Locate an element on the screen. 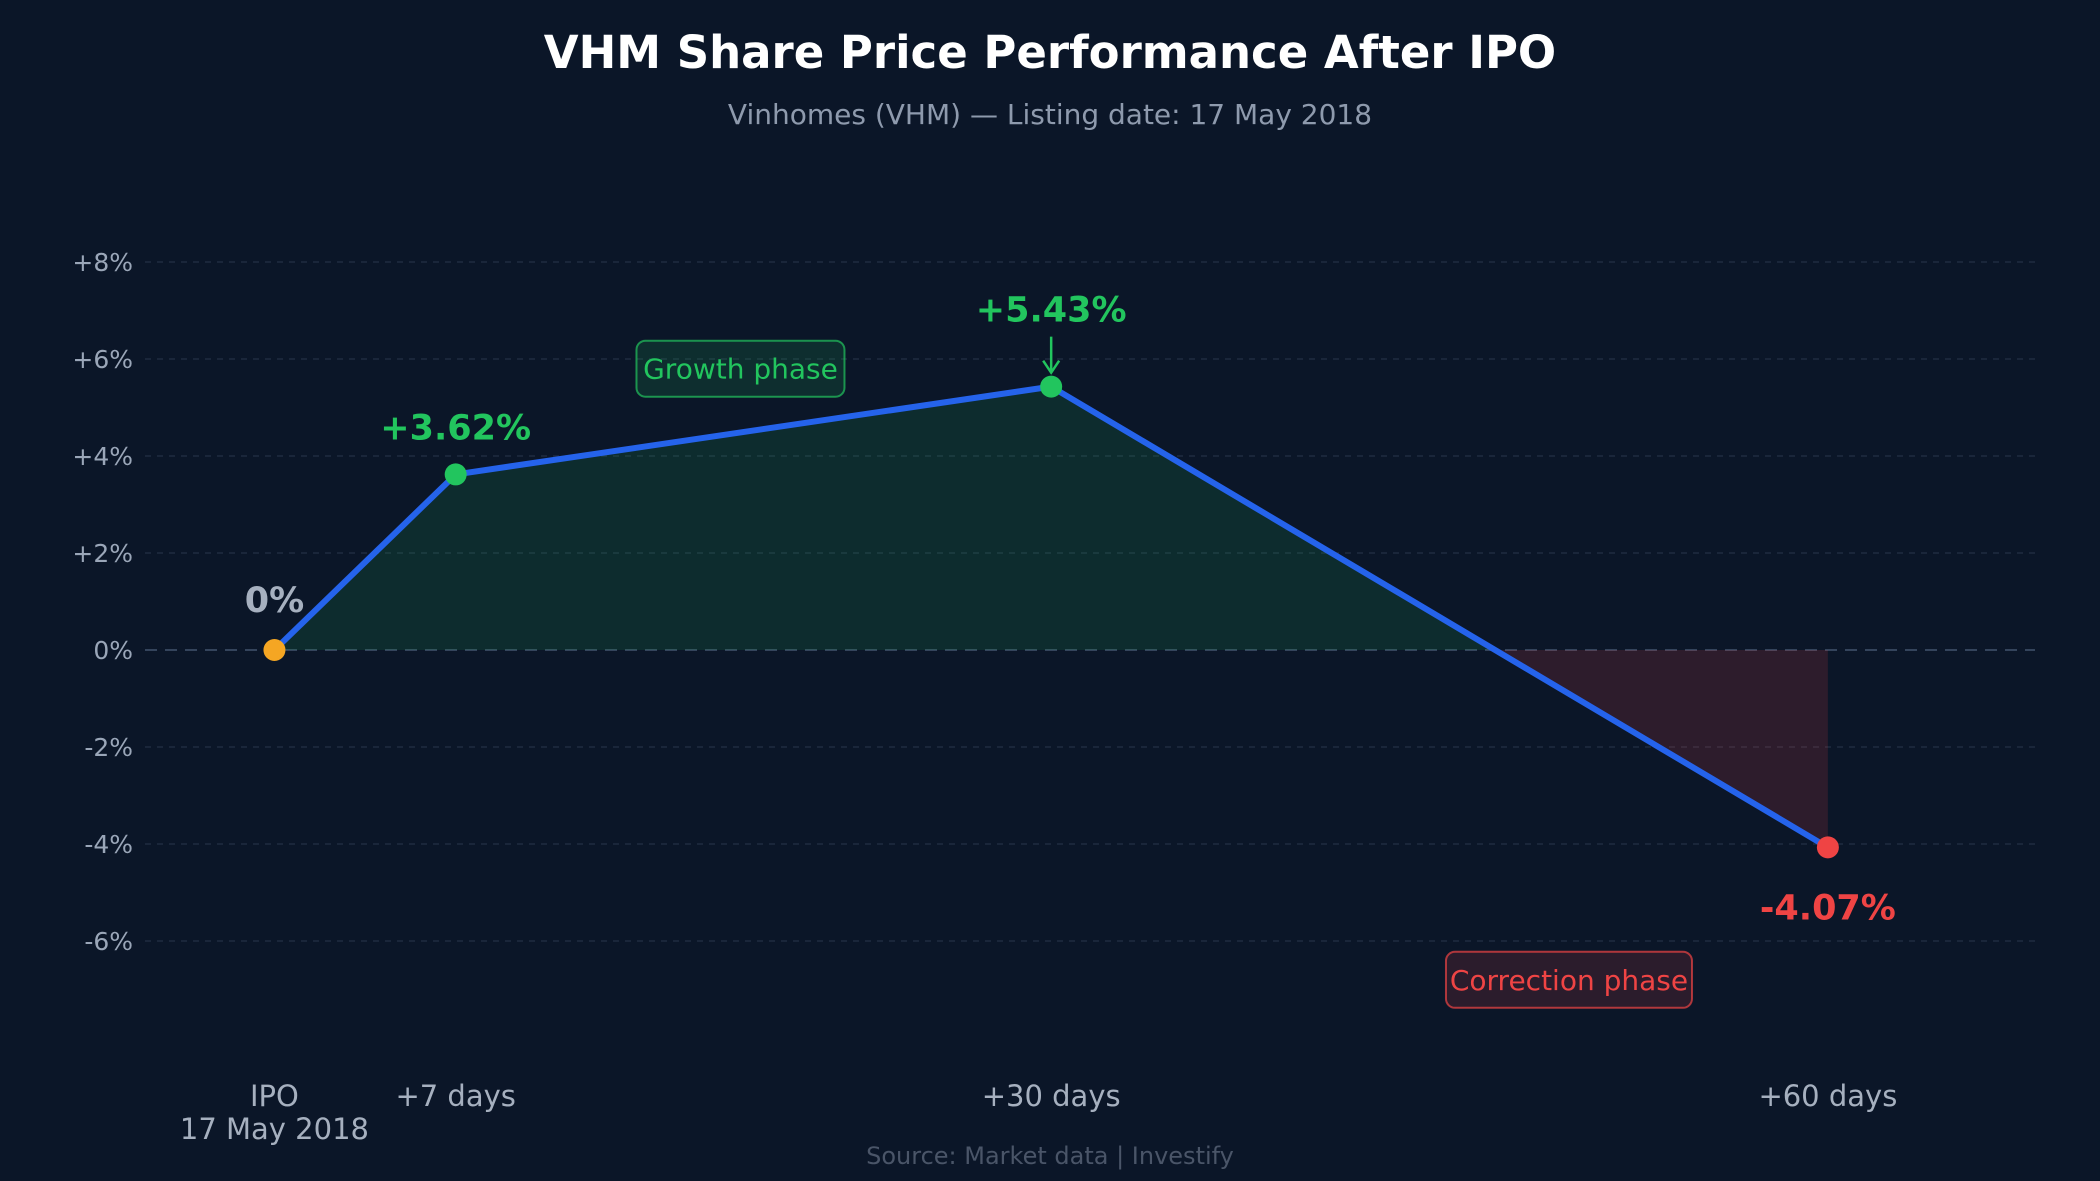  x-tick-line: +30 days is located at coordinates (1051, 1096).